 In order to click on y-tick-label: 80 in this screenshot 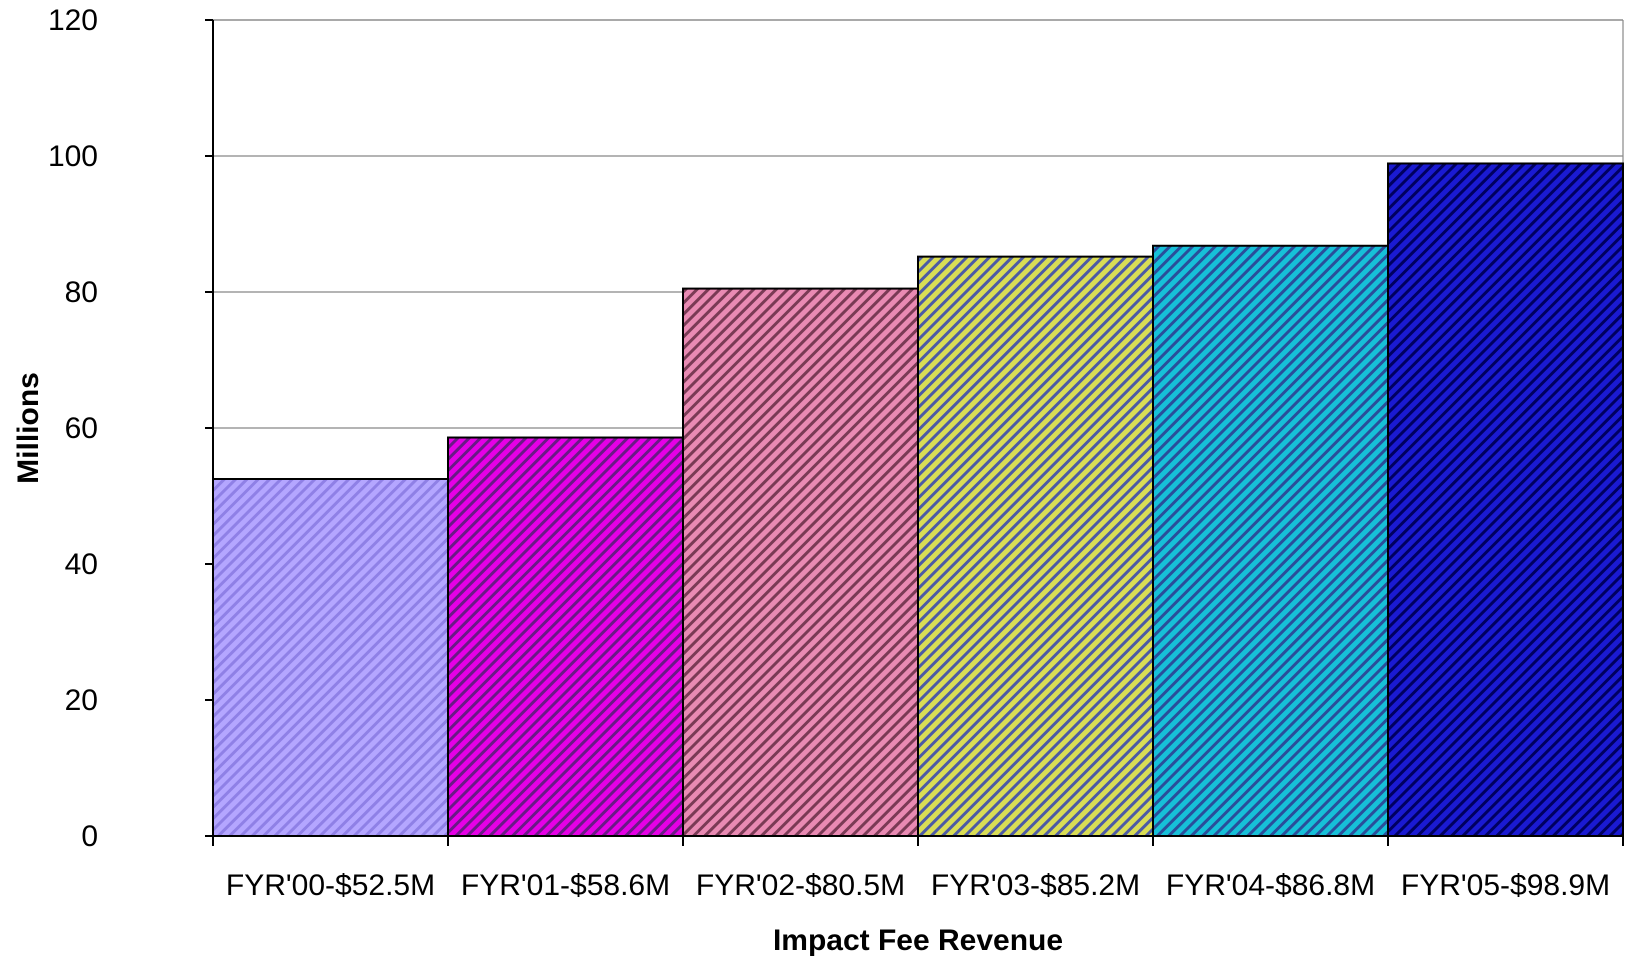, I will do `click(81, 292)`.